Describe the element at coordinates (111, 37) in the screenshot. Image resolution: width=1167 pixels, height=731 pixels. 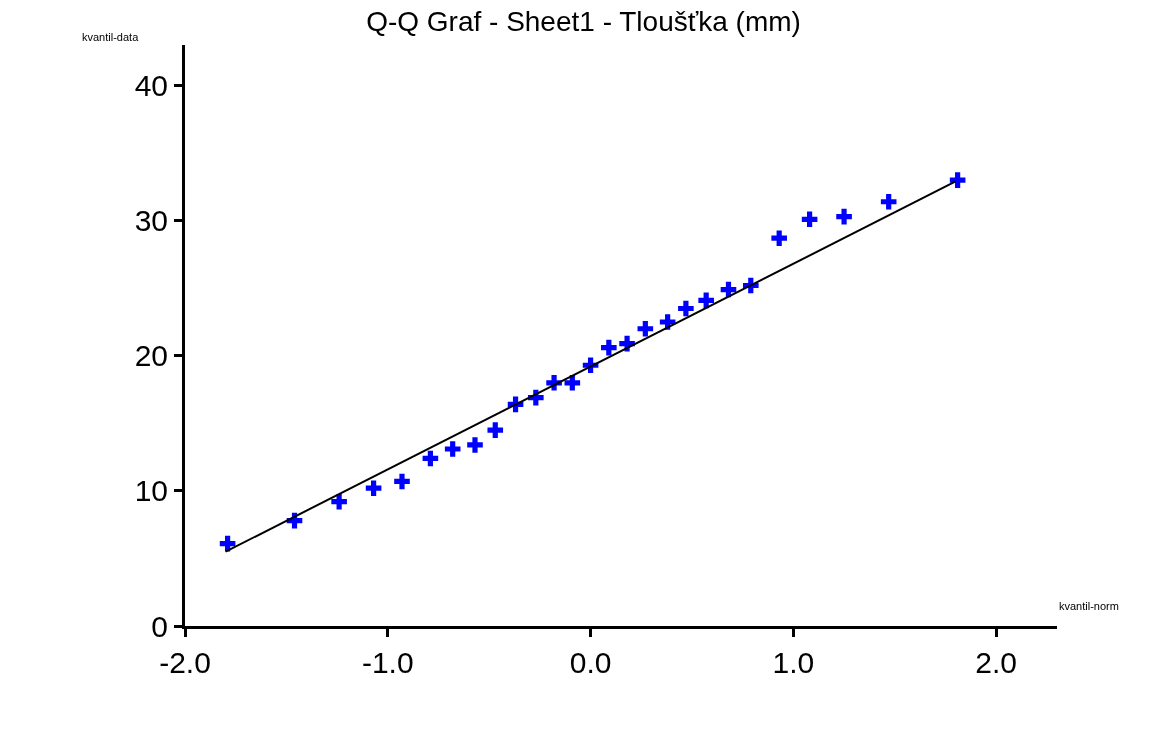
I see `y-axis-title: kvantil-data` at that location.